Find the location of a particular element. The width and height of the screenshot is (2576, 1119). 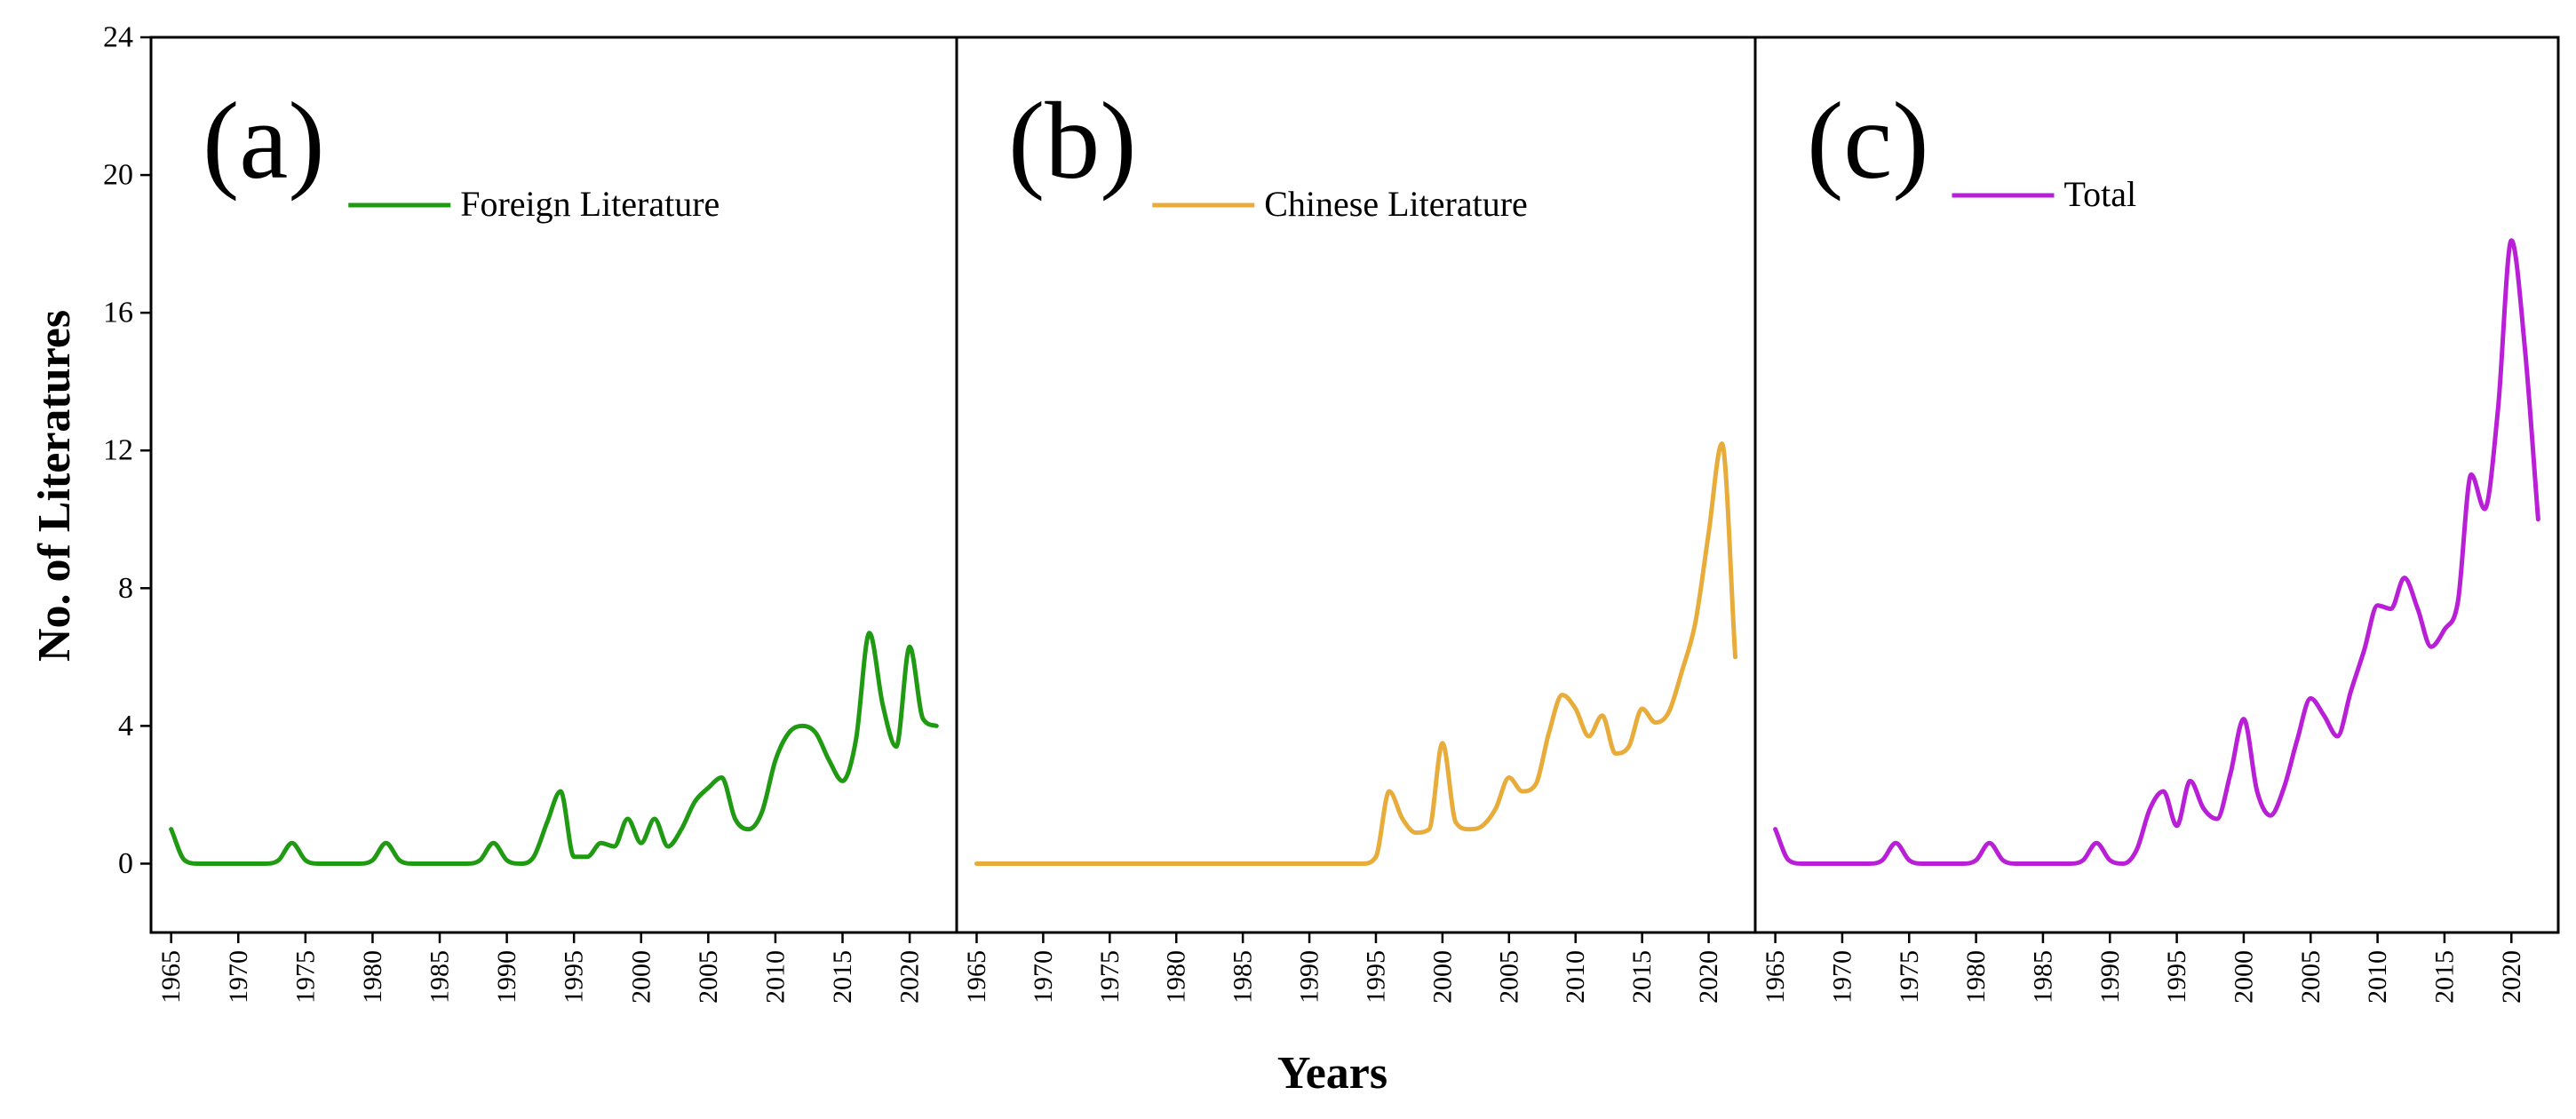

y-tick-label: 20 is located at coordinates (118, 175).